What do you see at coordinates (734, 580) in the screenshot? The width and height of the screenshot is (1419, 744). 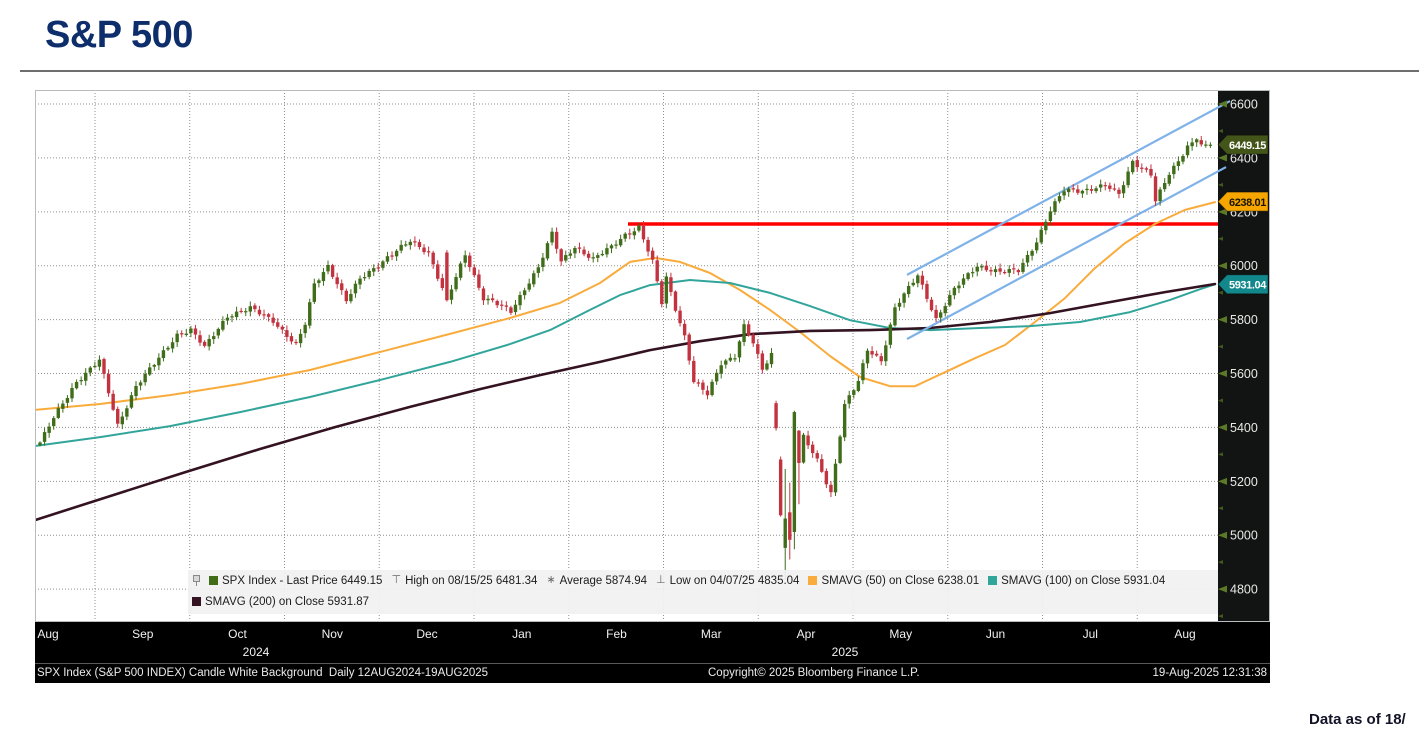 I see `legend-label: Low on 04/07/25 4835.04` at bounding box center [734, 580].